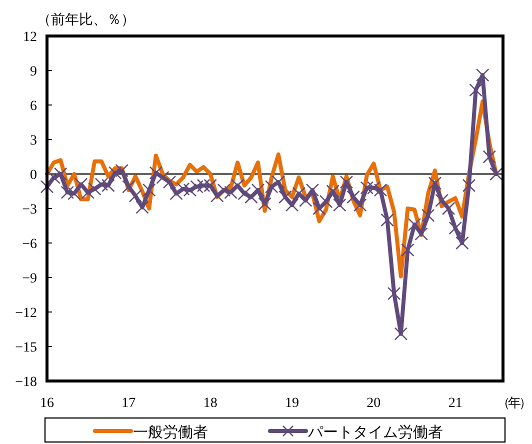 Image resolution: width=532 pixels, height=444 pixels. What do you see at coordinates (33, 175) in the screenshot?
I see `y-tick-label: 0` at bounding box center [33, 175].